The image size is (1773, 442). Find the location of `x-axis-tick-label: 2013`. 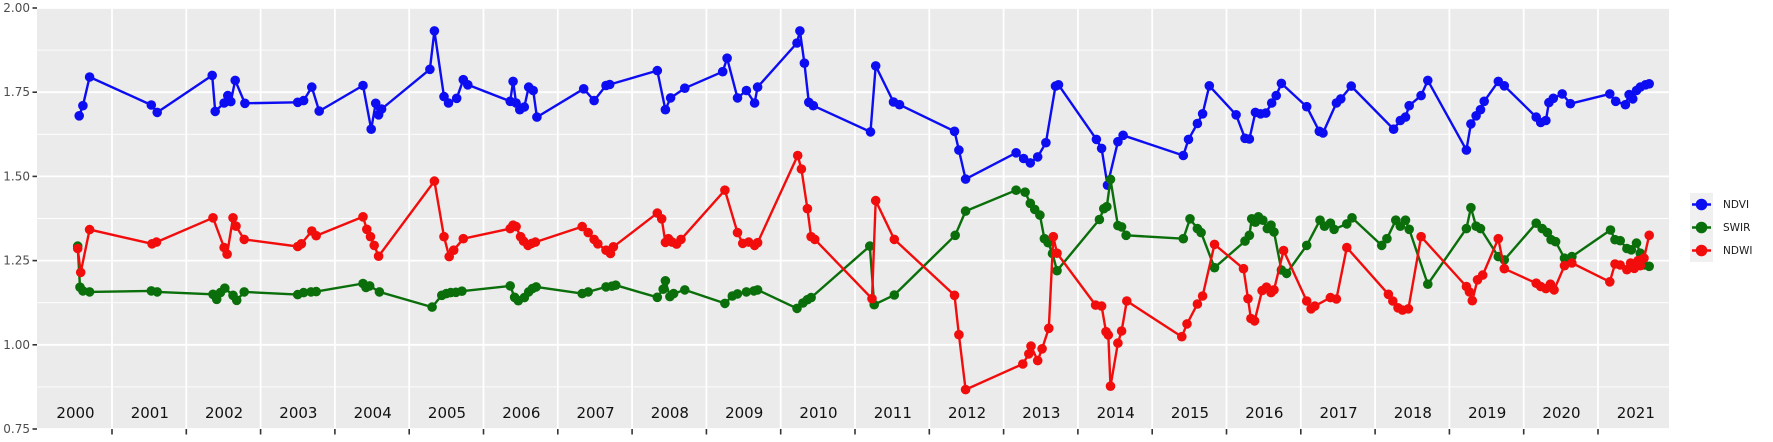

x-axis-tick-label: 2013 is located at coordinates (1041, 413).